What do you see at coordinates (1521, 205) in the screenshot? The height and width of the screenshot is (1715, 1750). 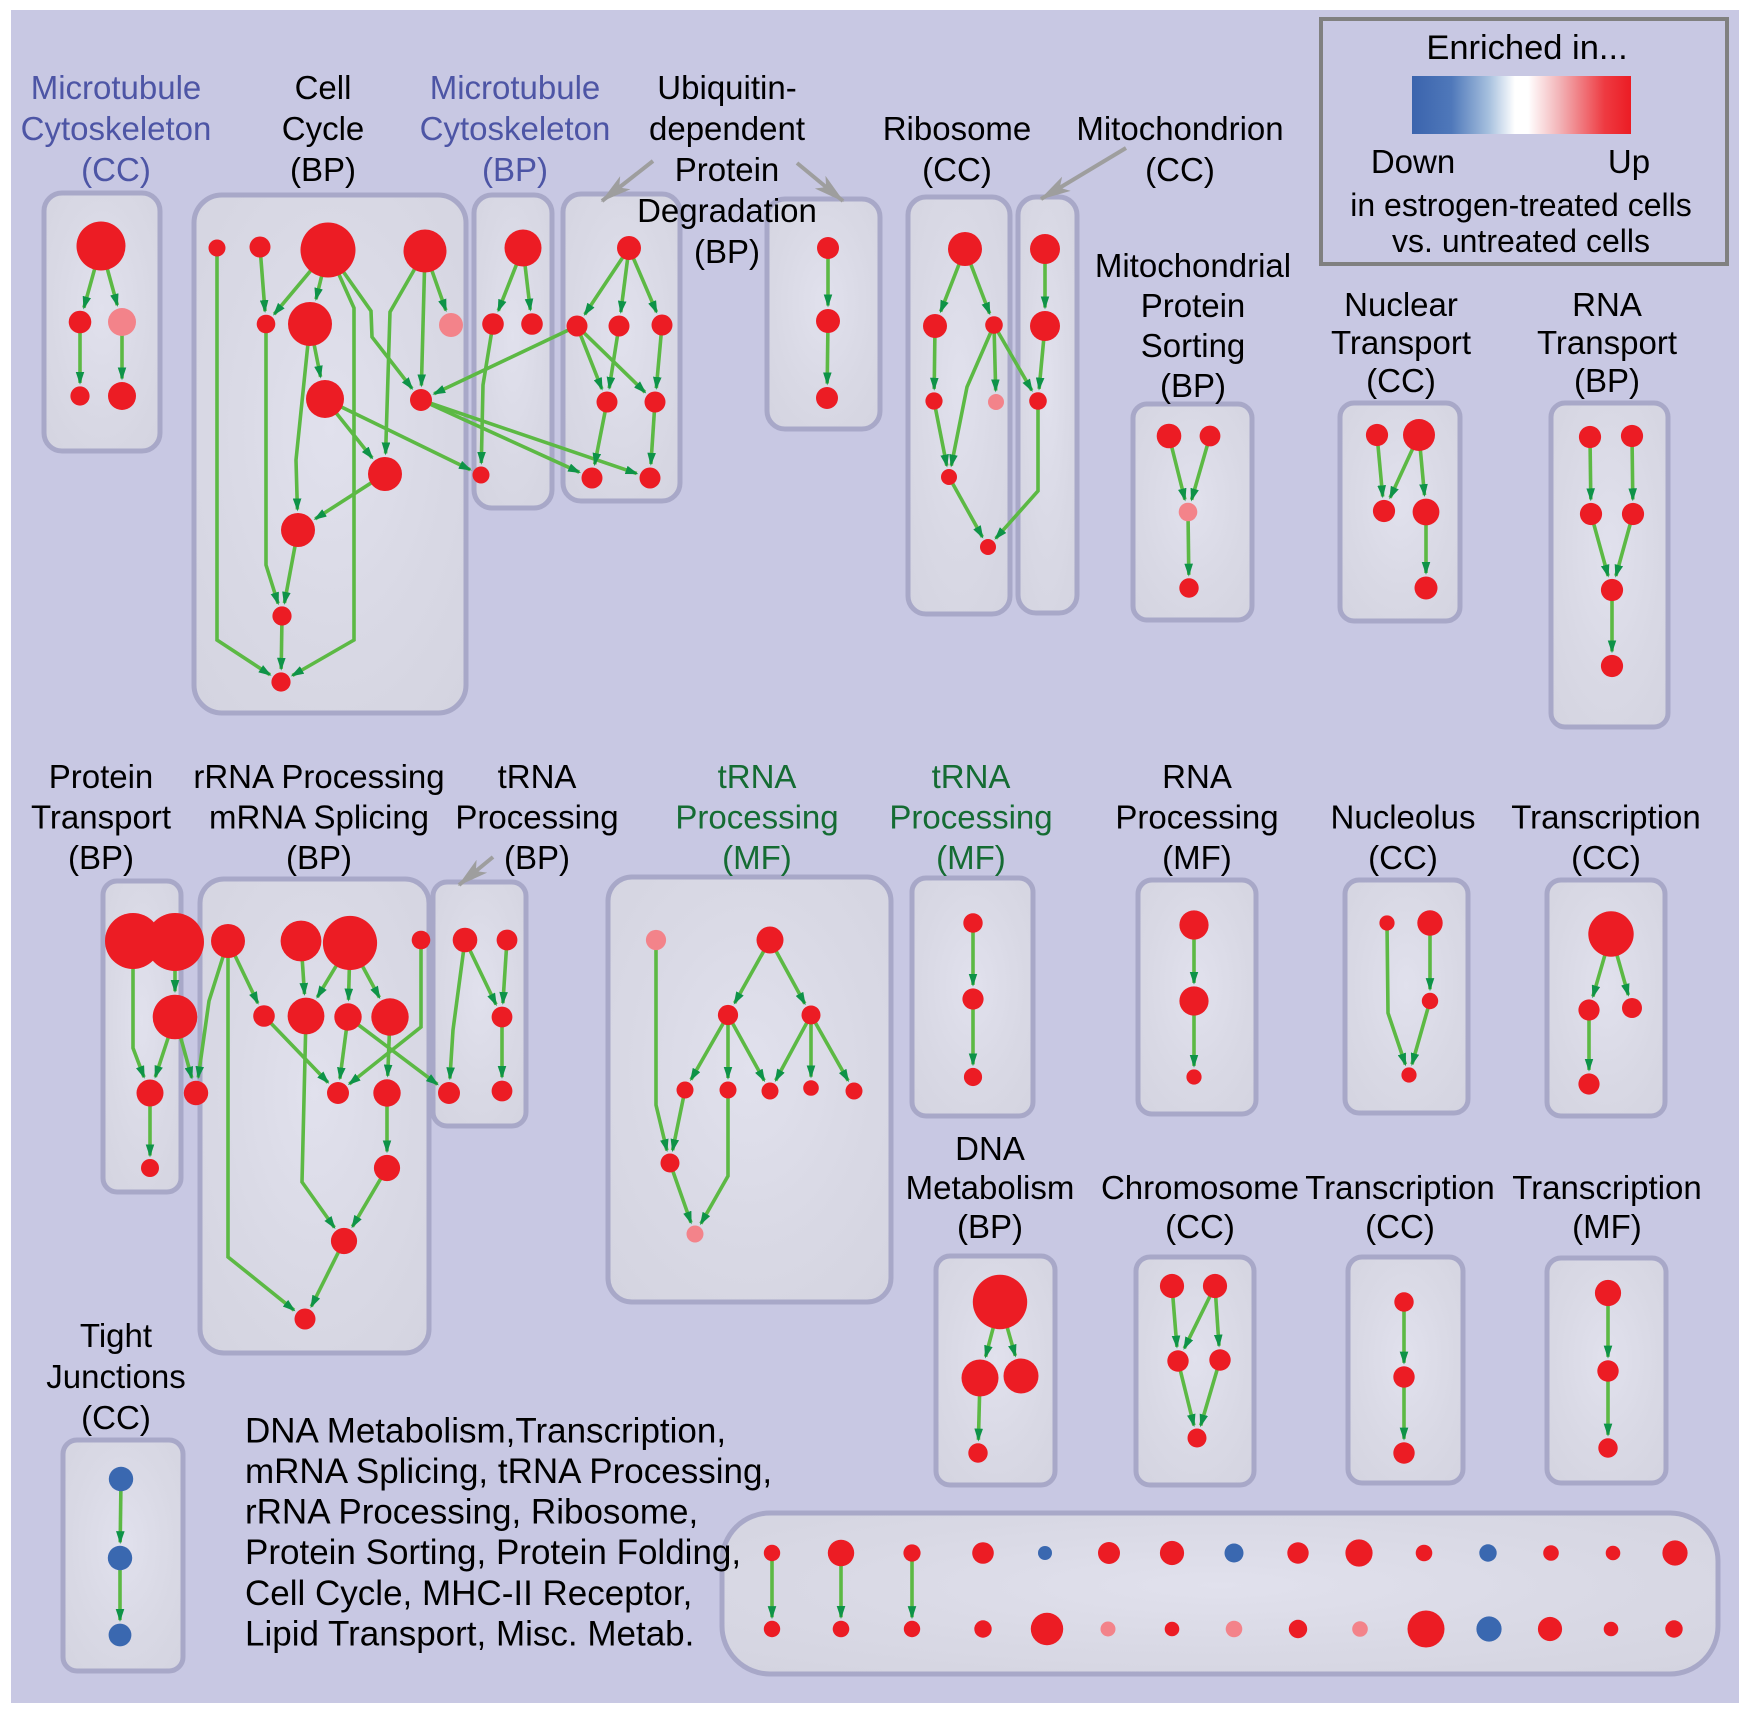 I see `svg-text: in estrogen-treated cells` at bounding box center [1521, 205].